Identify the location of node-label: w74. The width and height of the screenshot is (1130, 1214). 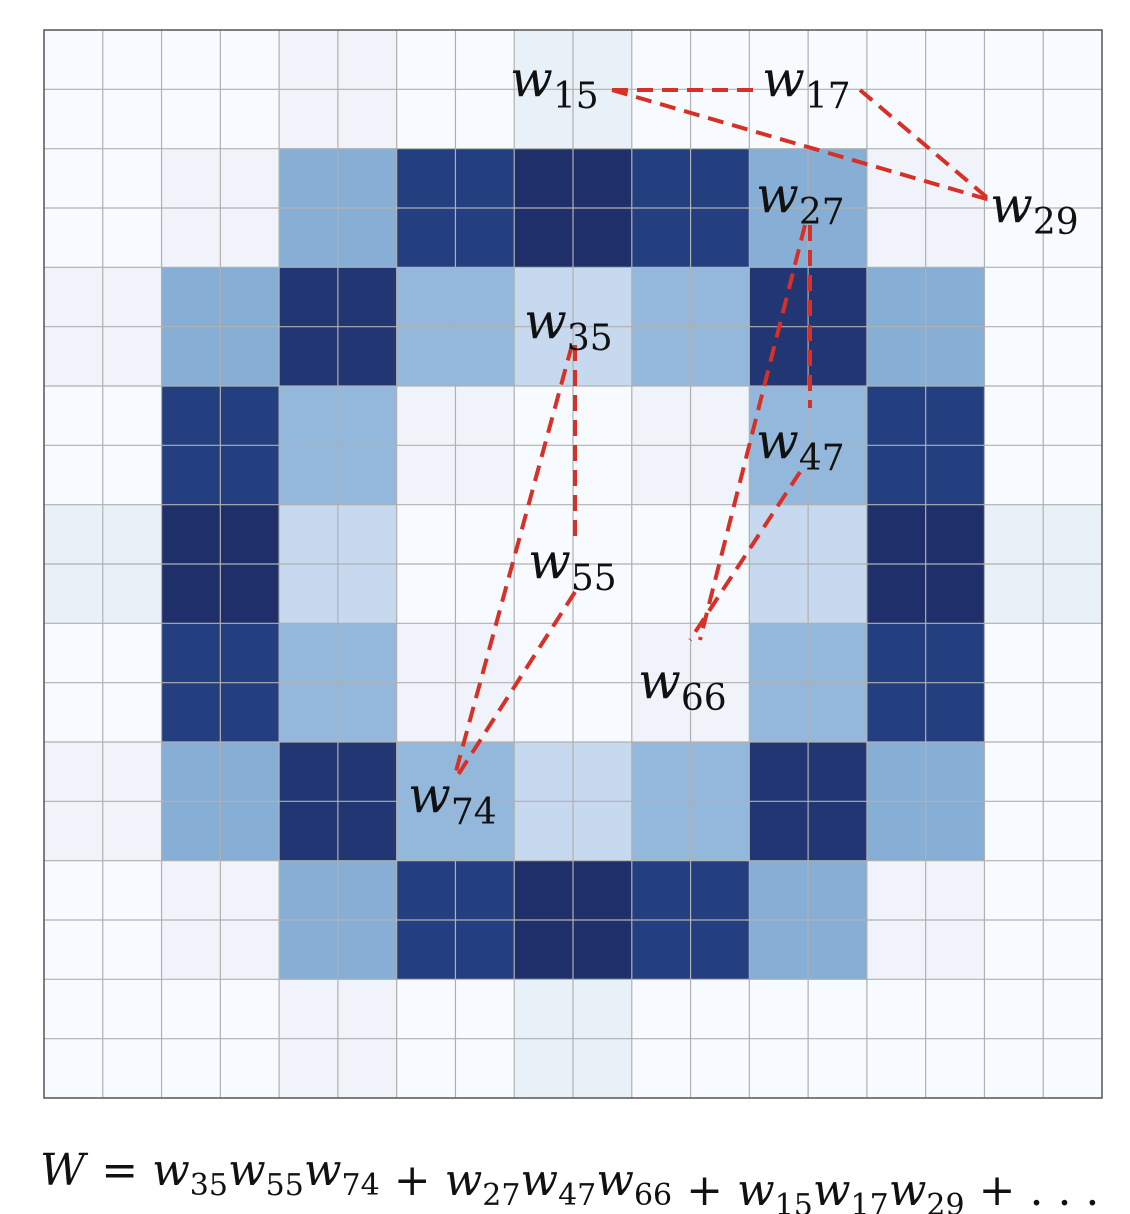
(452, 799).